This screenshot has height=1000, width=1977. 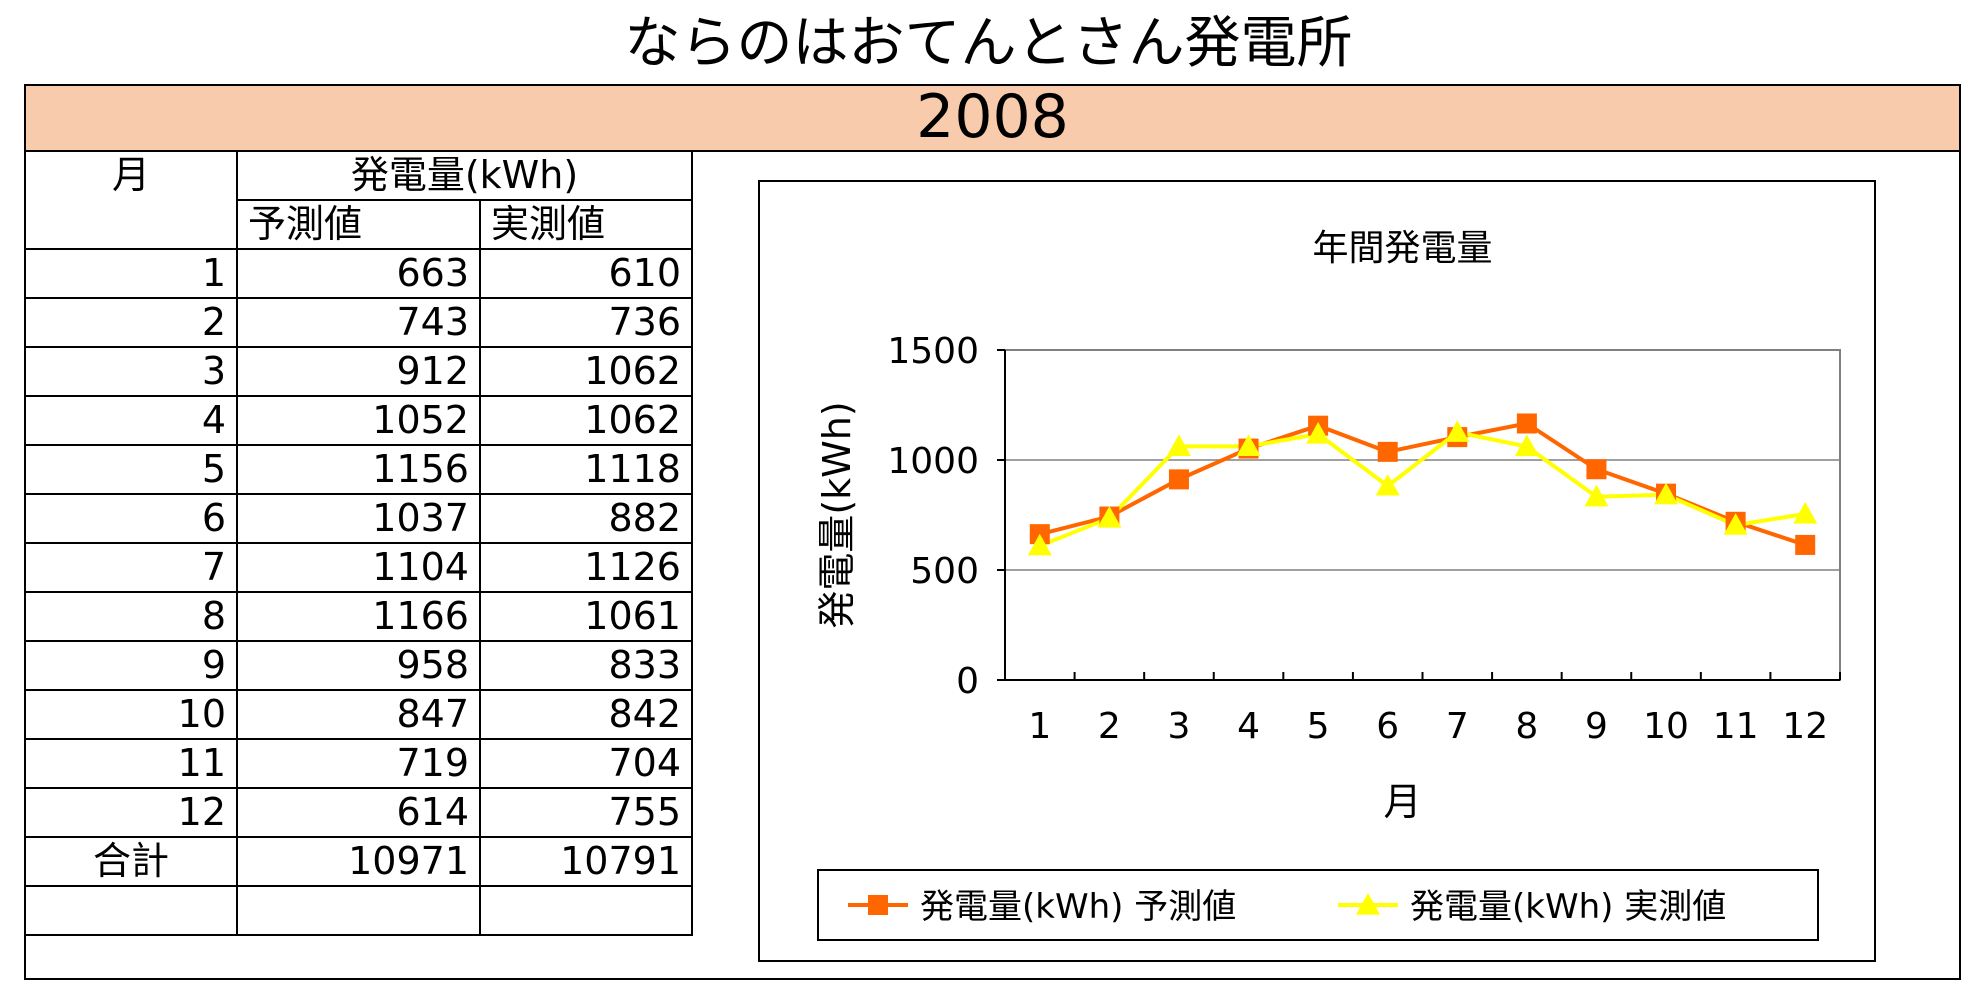 I want to click on legend-label: 発電量(kWh) 実測値, so click(x=1568, y=907).